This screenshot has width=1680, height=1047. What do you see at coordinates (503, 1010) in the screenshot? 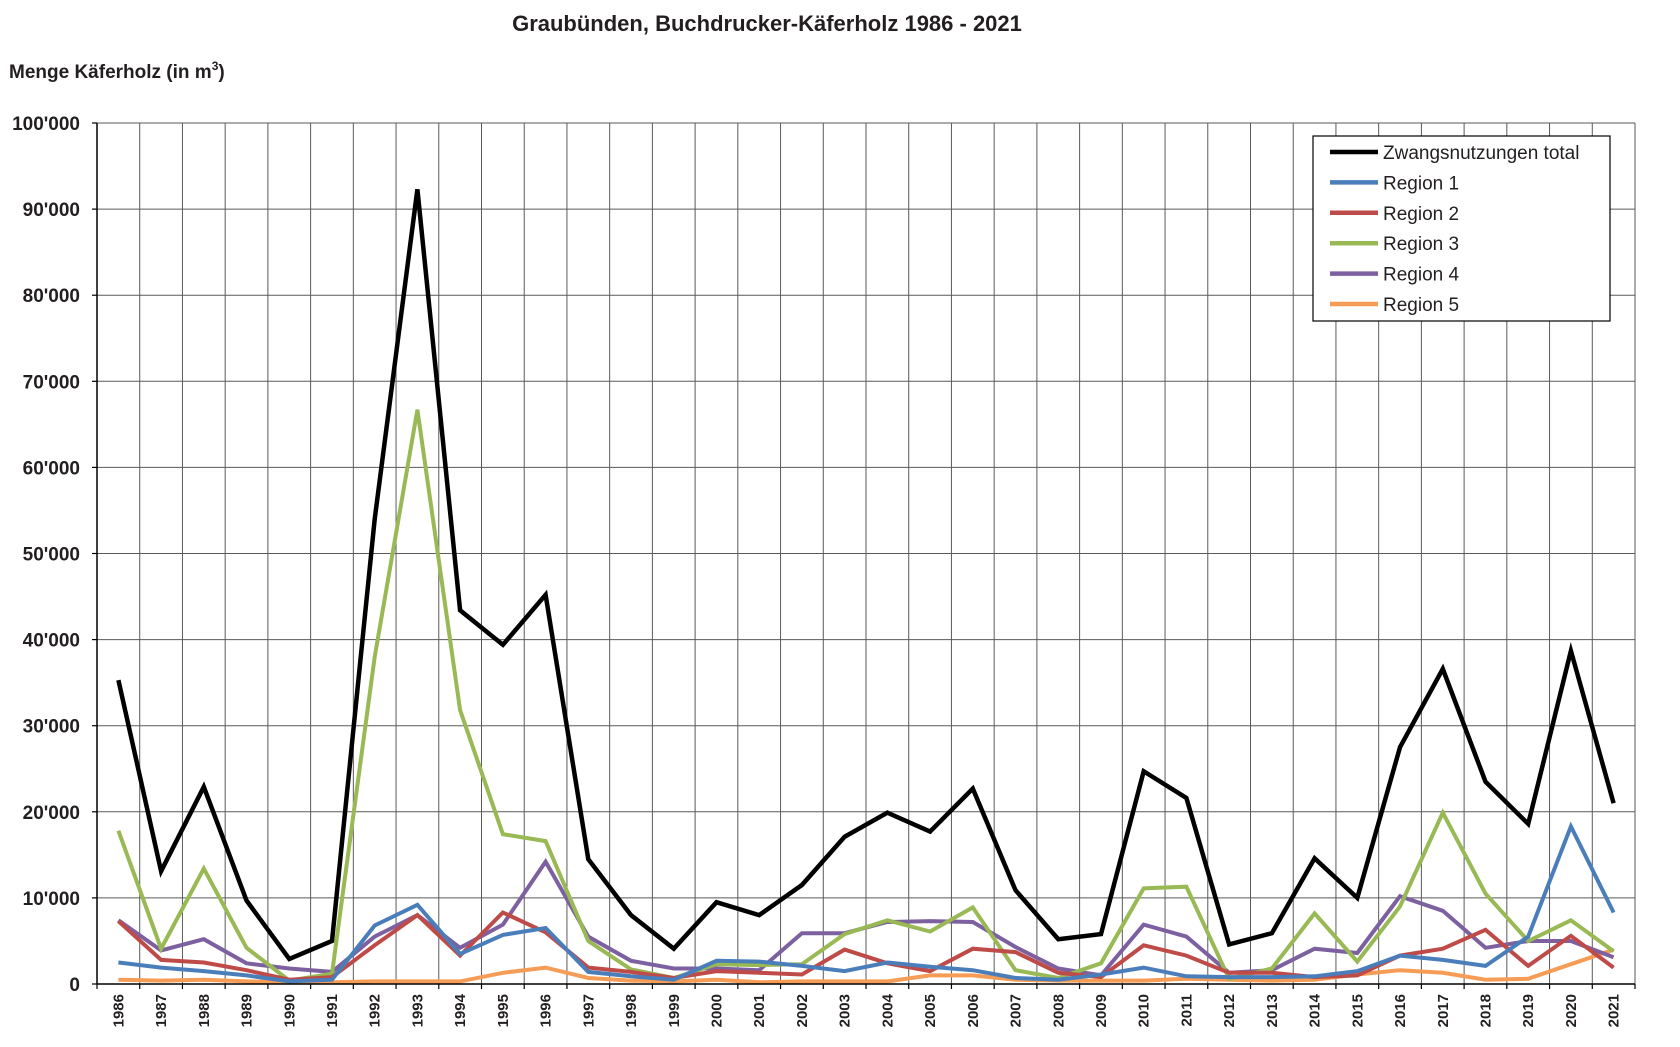
I see `x-tick-label: 1995` at bounding box center [503, 1010].